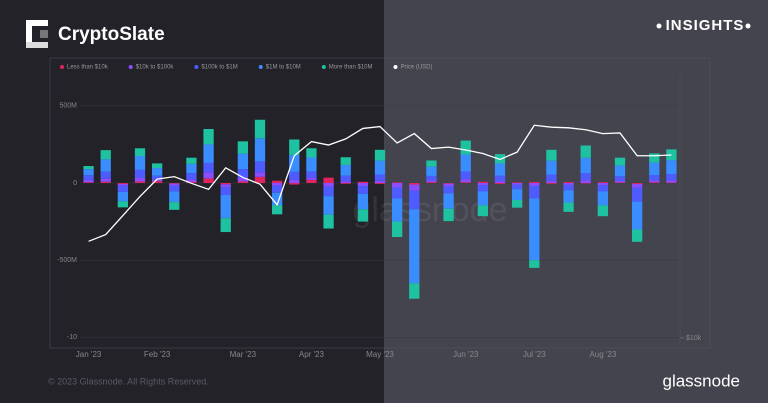 The height and width of the screenshot is (403, 768). I want to click on brand: CryptoSlate, so click(111, 34).